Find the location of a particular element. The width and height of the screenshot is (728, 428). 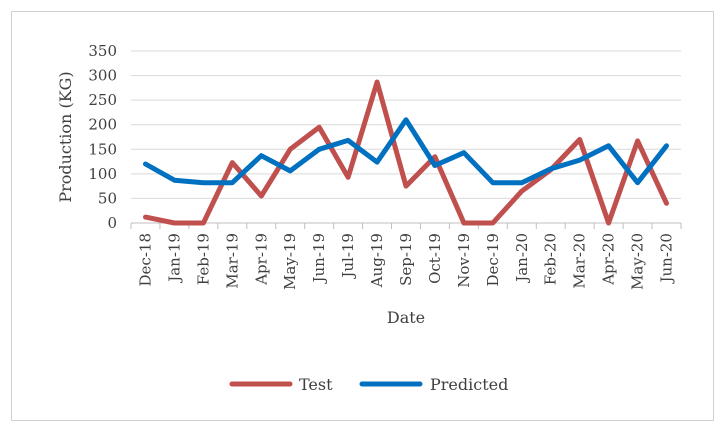

x-tick-label: Apr-19 is located at coordinates (261, 259).